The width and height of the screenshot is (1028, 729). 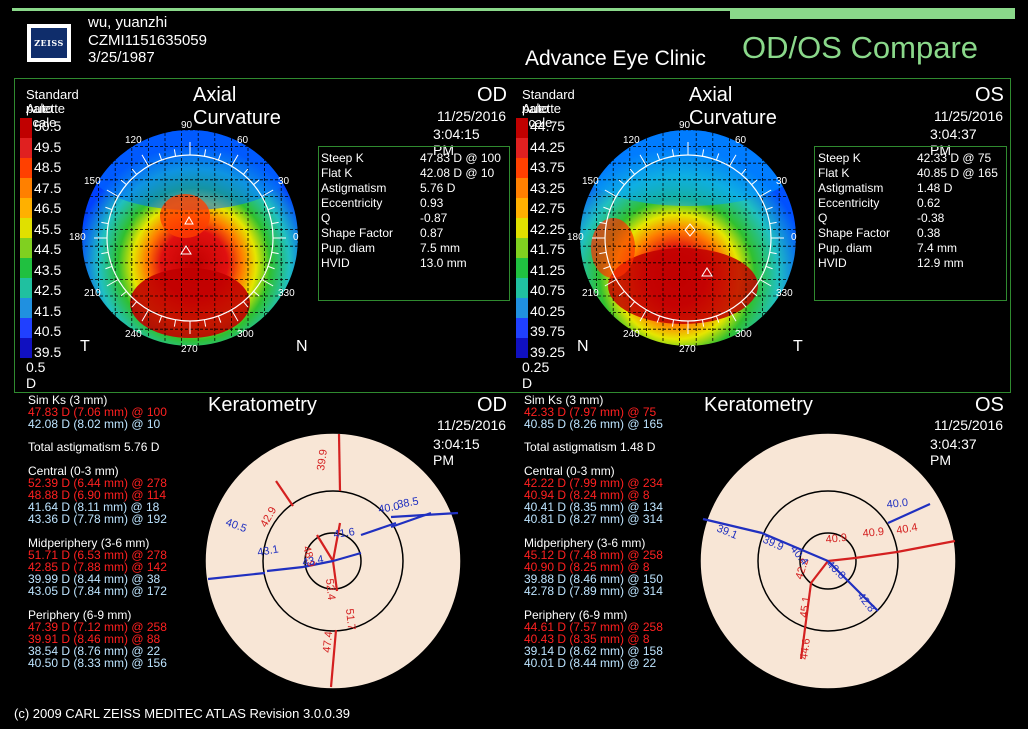 I want to click on kera-line: 42.33 D (7.97 mm) @ 75, so click(x=590, y=412).